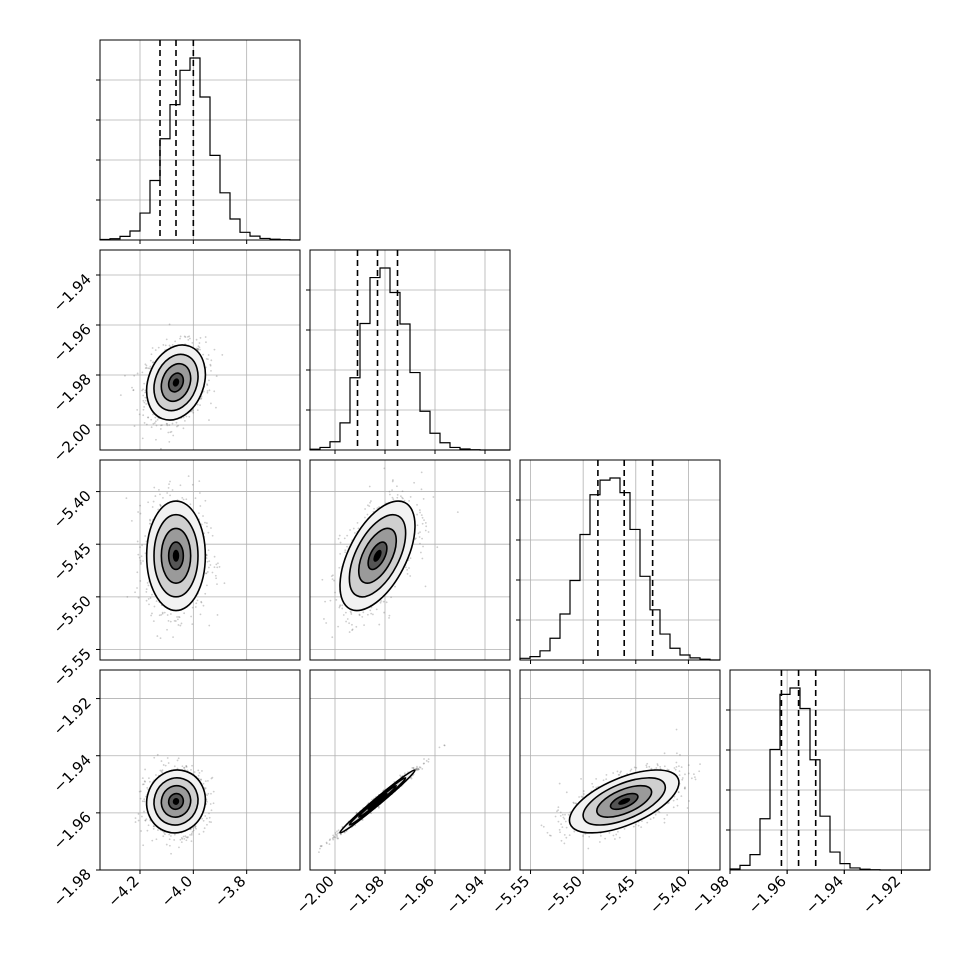  What do you see at coordinates (377, 555) in the screenshot?
I see `density-peak` at bounding box center [377, 555].